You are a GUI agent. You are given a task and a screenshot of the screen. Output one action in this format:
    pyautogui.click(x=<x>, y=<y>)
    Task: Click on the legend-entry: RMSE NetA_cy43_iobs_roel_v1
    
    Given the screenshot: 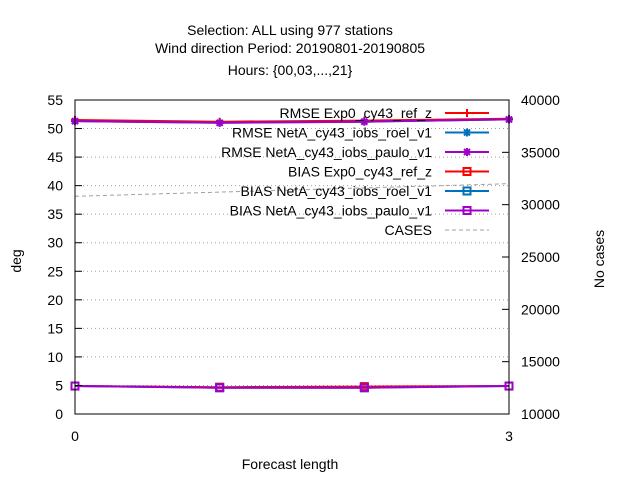 What is the action you would take?
    pyautogui.click(x=360, y=133)
    